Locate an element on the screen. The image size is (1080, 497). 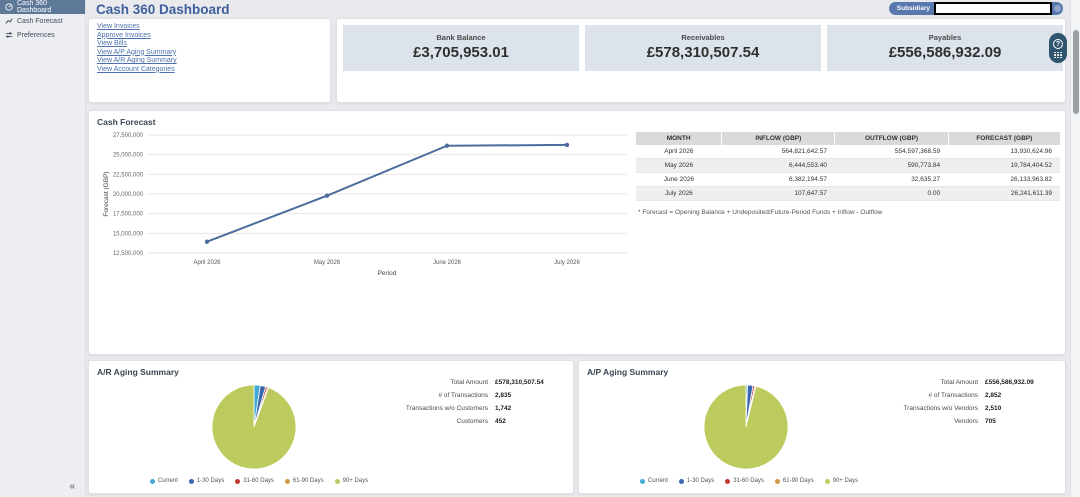
table-cell: 6,382,194.57 is located at coordinates (778, 179).